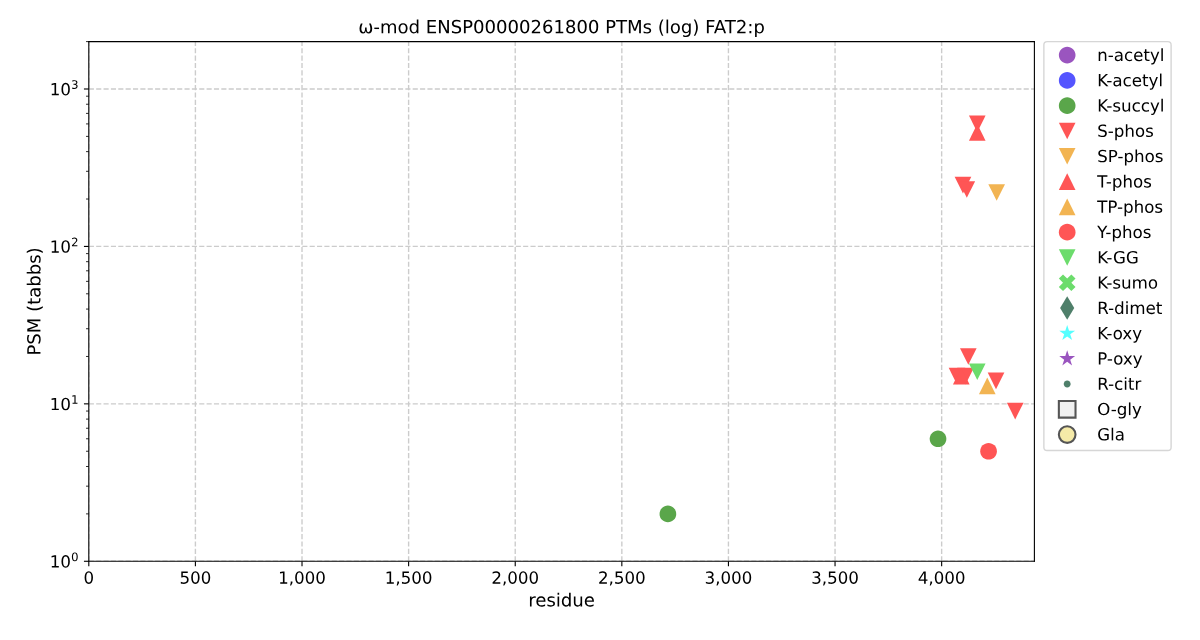 The width and height of the screenshot is (1200, 640). What do you see at coordinates (1124, 233) in the screenshot?
I see `legend-label: Y-phos` at bounding box center [1124, 233].